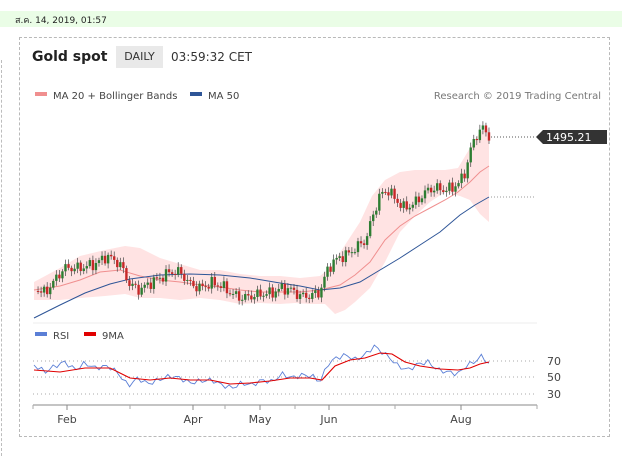 Image resolution: width=622 pixels, height=456 pixels. I want to click on rsi-level-label-70: 70, so click(554, 361).